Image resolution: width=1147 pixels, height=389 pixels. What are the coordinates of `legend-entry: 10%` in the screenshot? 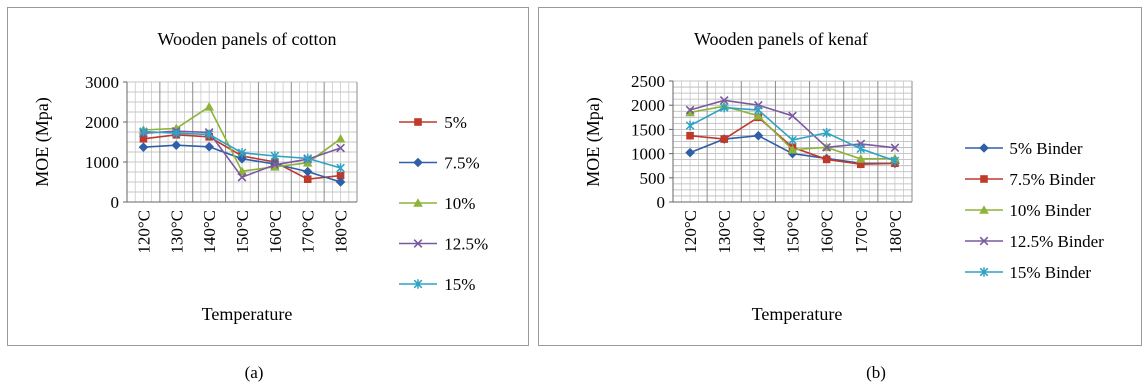 It's located at (437, 203).